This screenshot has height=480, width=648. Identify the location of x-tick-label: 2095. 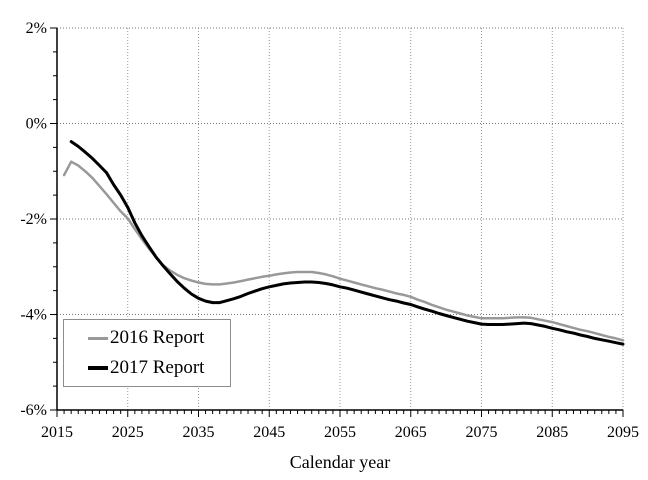
(623, 432).